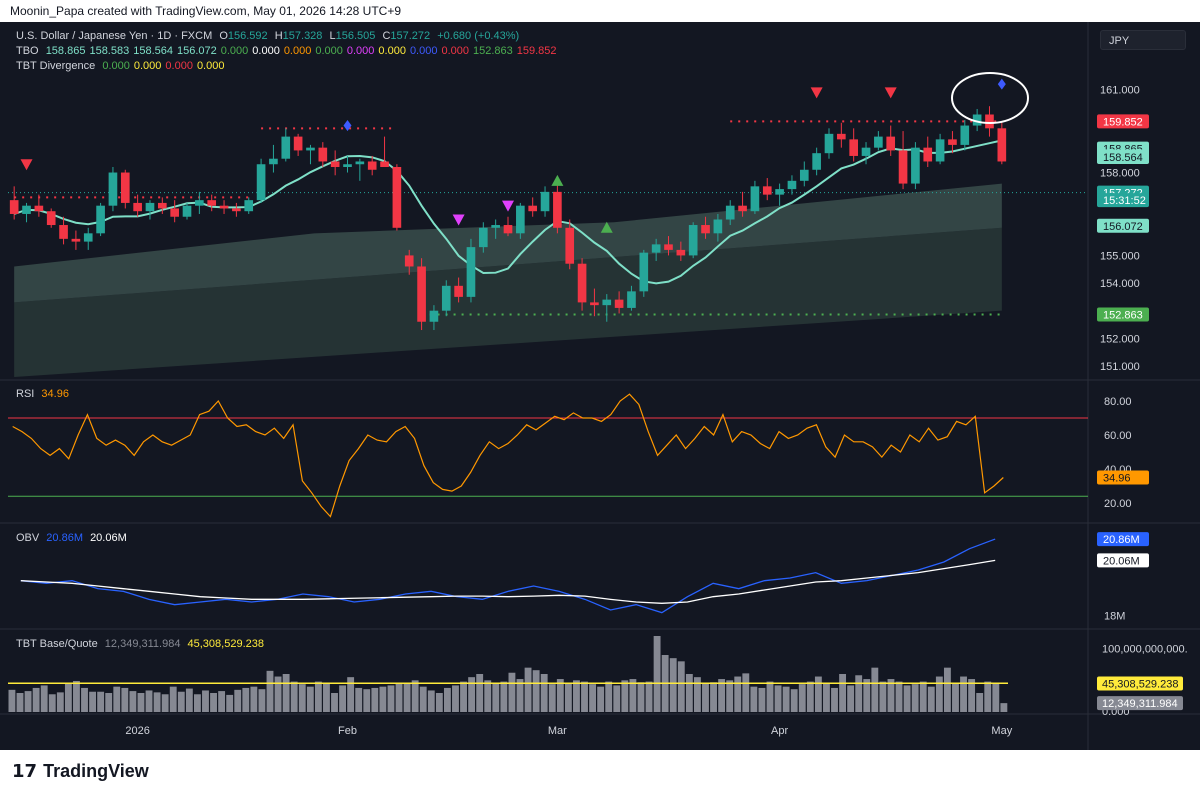 This screenshot has width=1200, height=796. What do you see at coordinates (57, 644) in the screenshot?
I see `volume-label: TBT Base/Quote` at bounding box center [57, 644].